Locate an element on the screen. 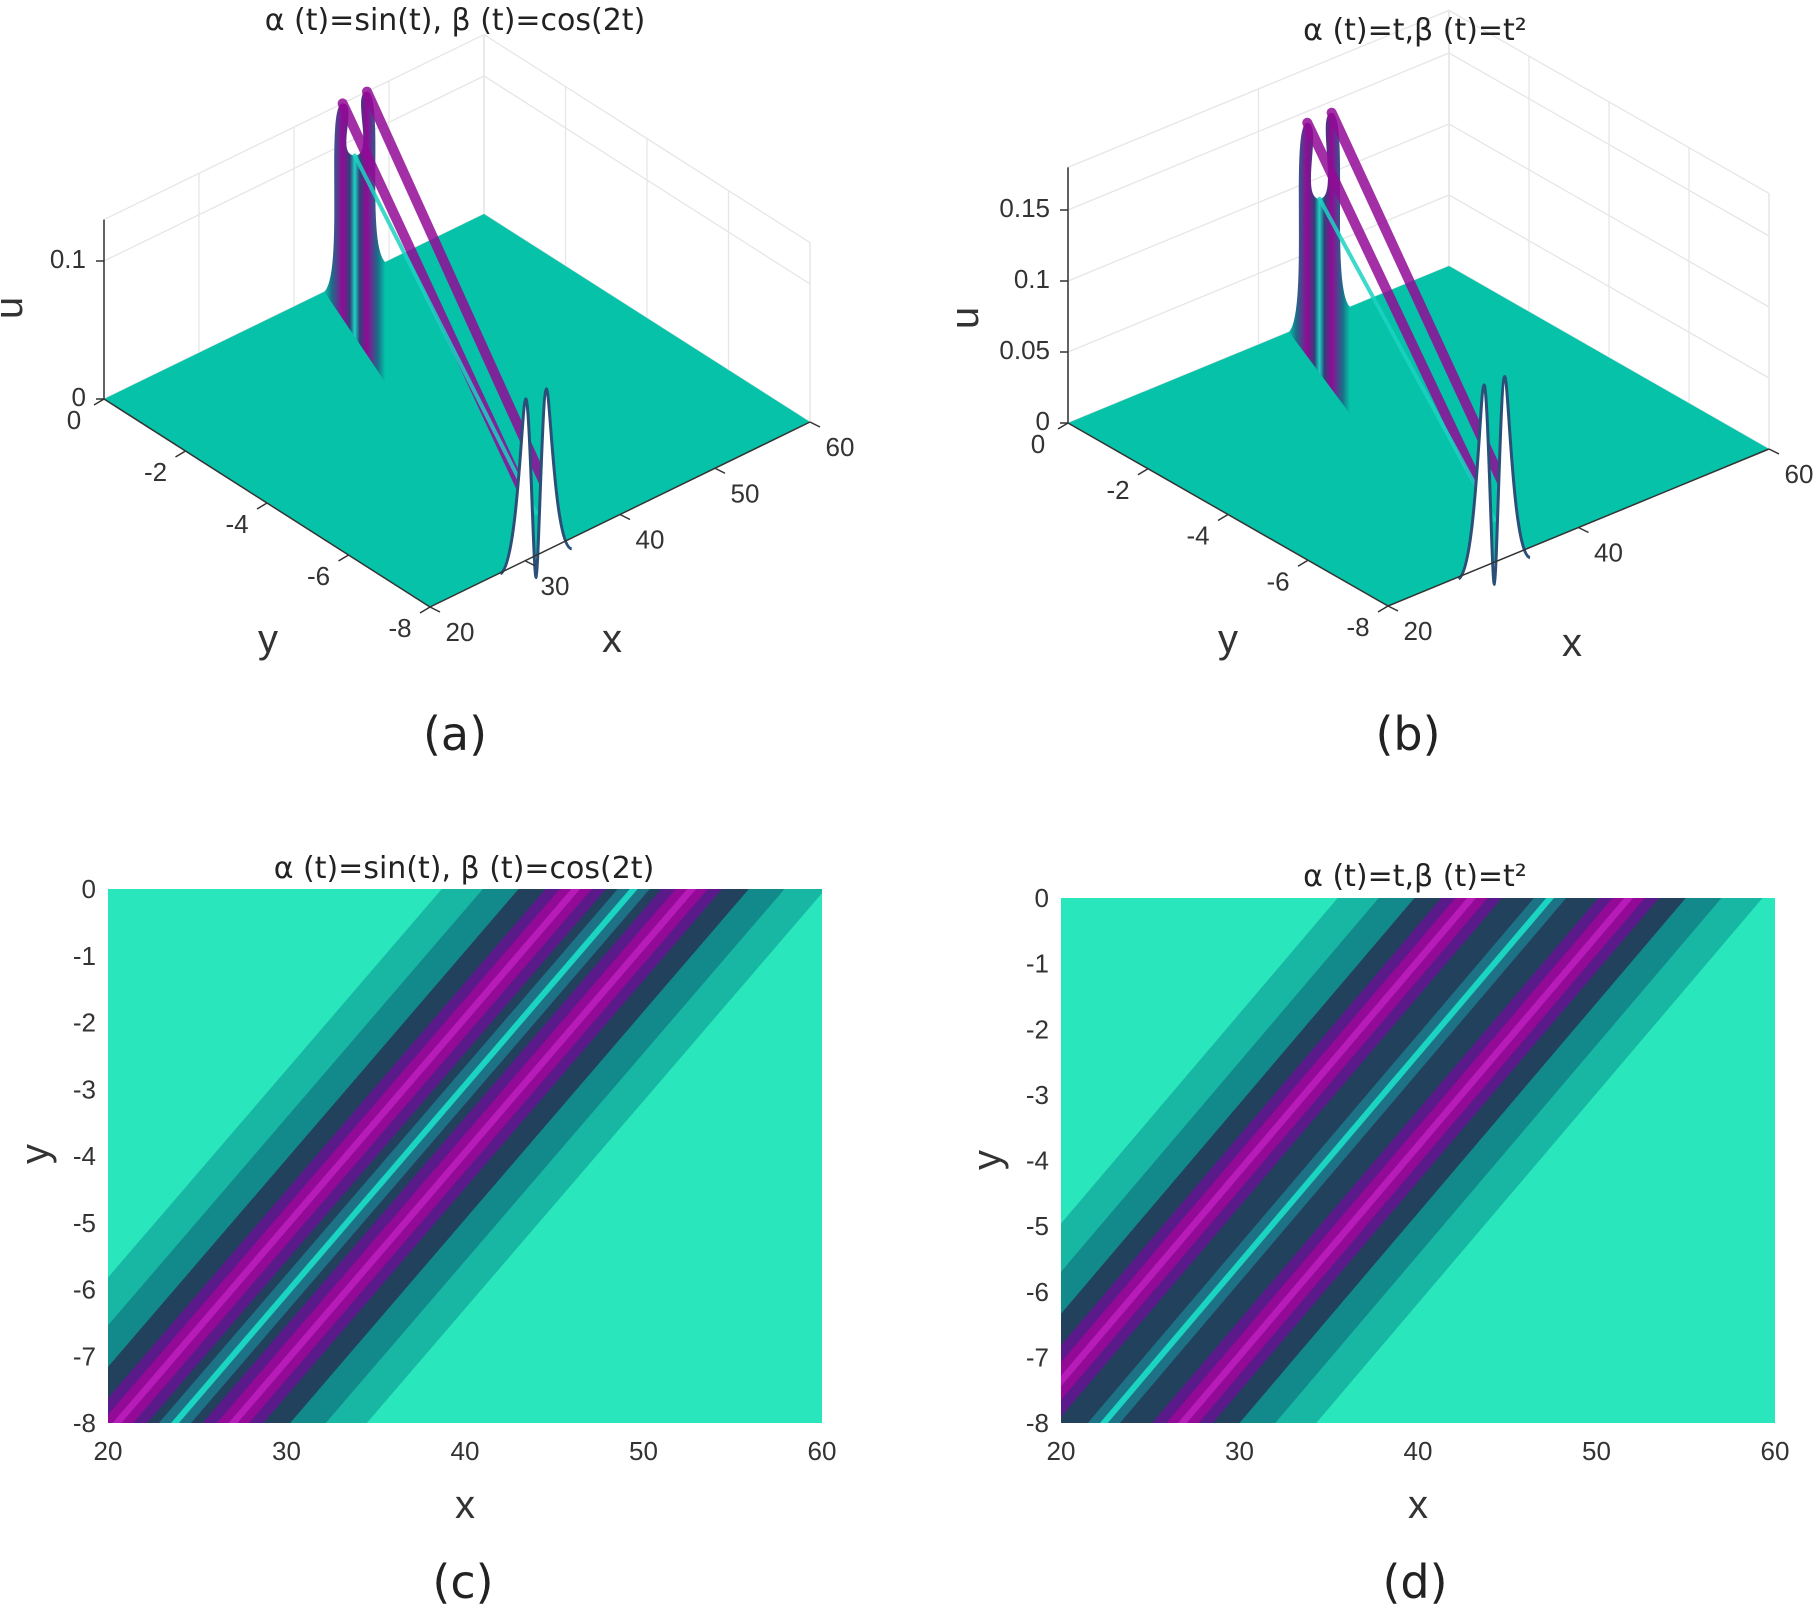  panel-a-ylabel: y is located at coordinates (268, 639).